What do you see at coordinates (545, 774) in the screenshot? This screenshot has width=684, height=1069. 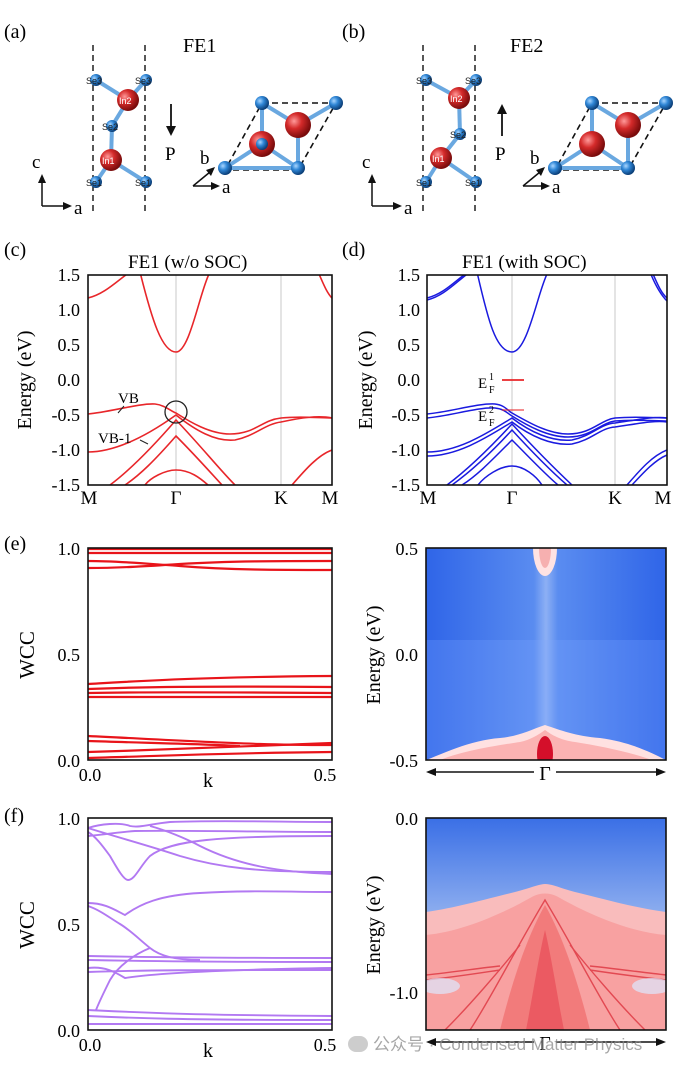 I see `surface-e-xlabel: Γ` at bounding box center [545, 774].